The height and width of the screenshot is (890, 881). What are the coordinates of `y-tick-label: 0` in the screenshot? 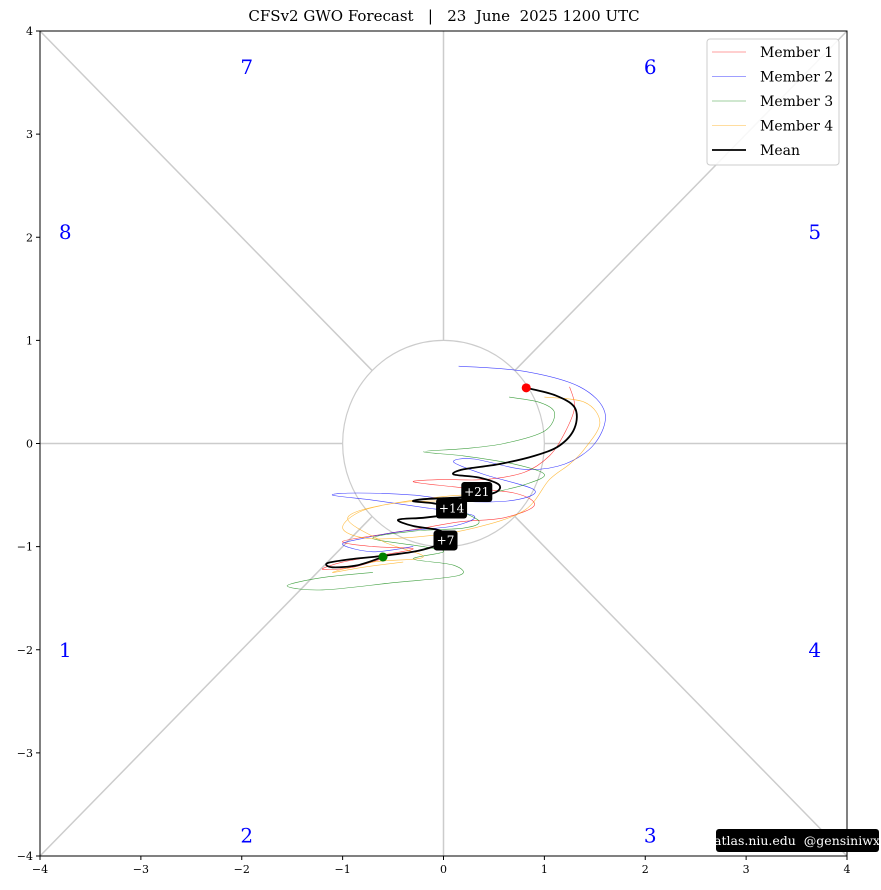 It's located at (29, 444).